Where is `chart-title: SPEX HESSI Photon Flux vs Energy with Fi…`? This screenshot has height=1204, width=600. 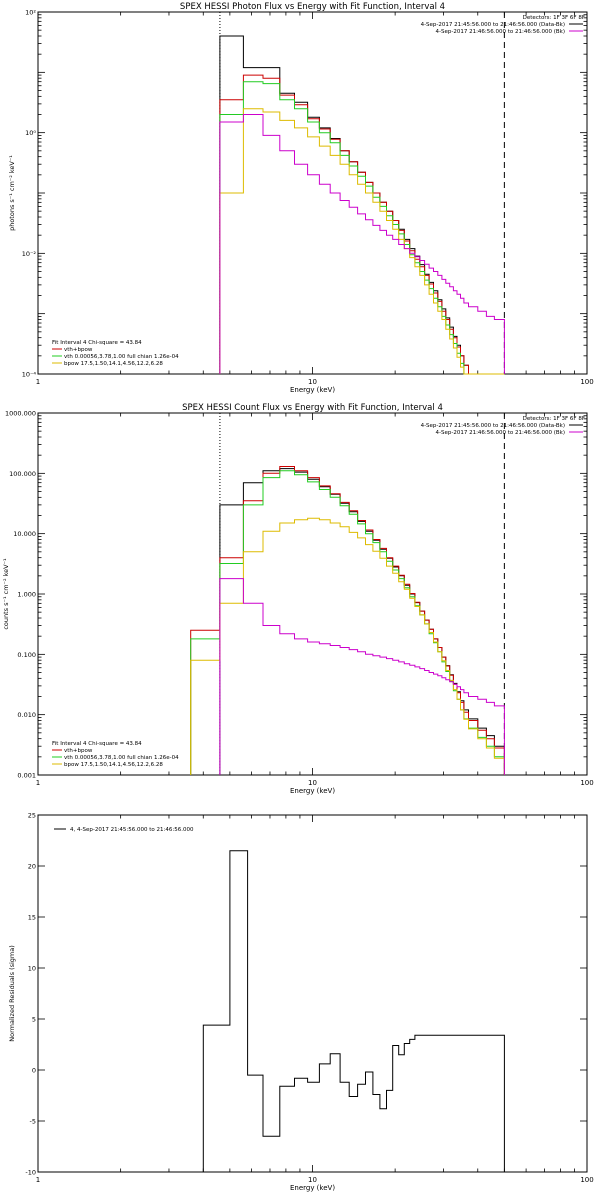
chart-title: SPEX HESSI Photon Flux vs Energy with Fi… is located at coordinates (312, 7).